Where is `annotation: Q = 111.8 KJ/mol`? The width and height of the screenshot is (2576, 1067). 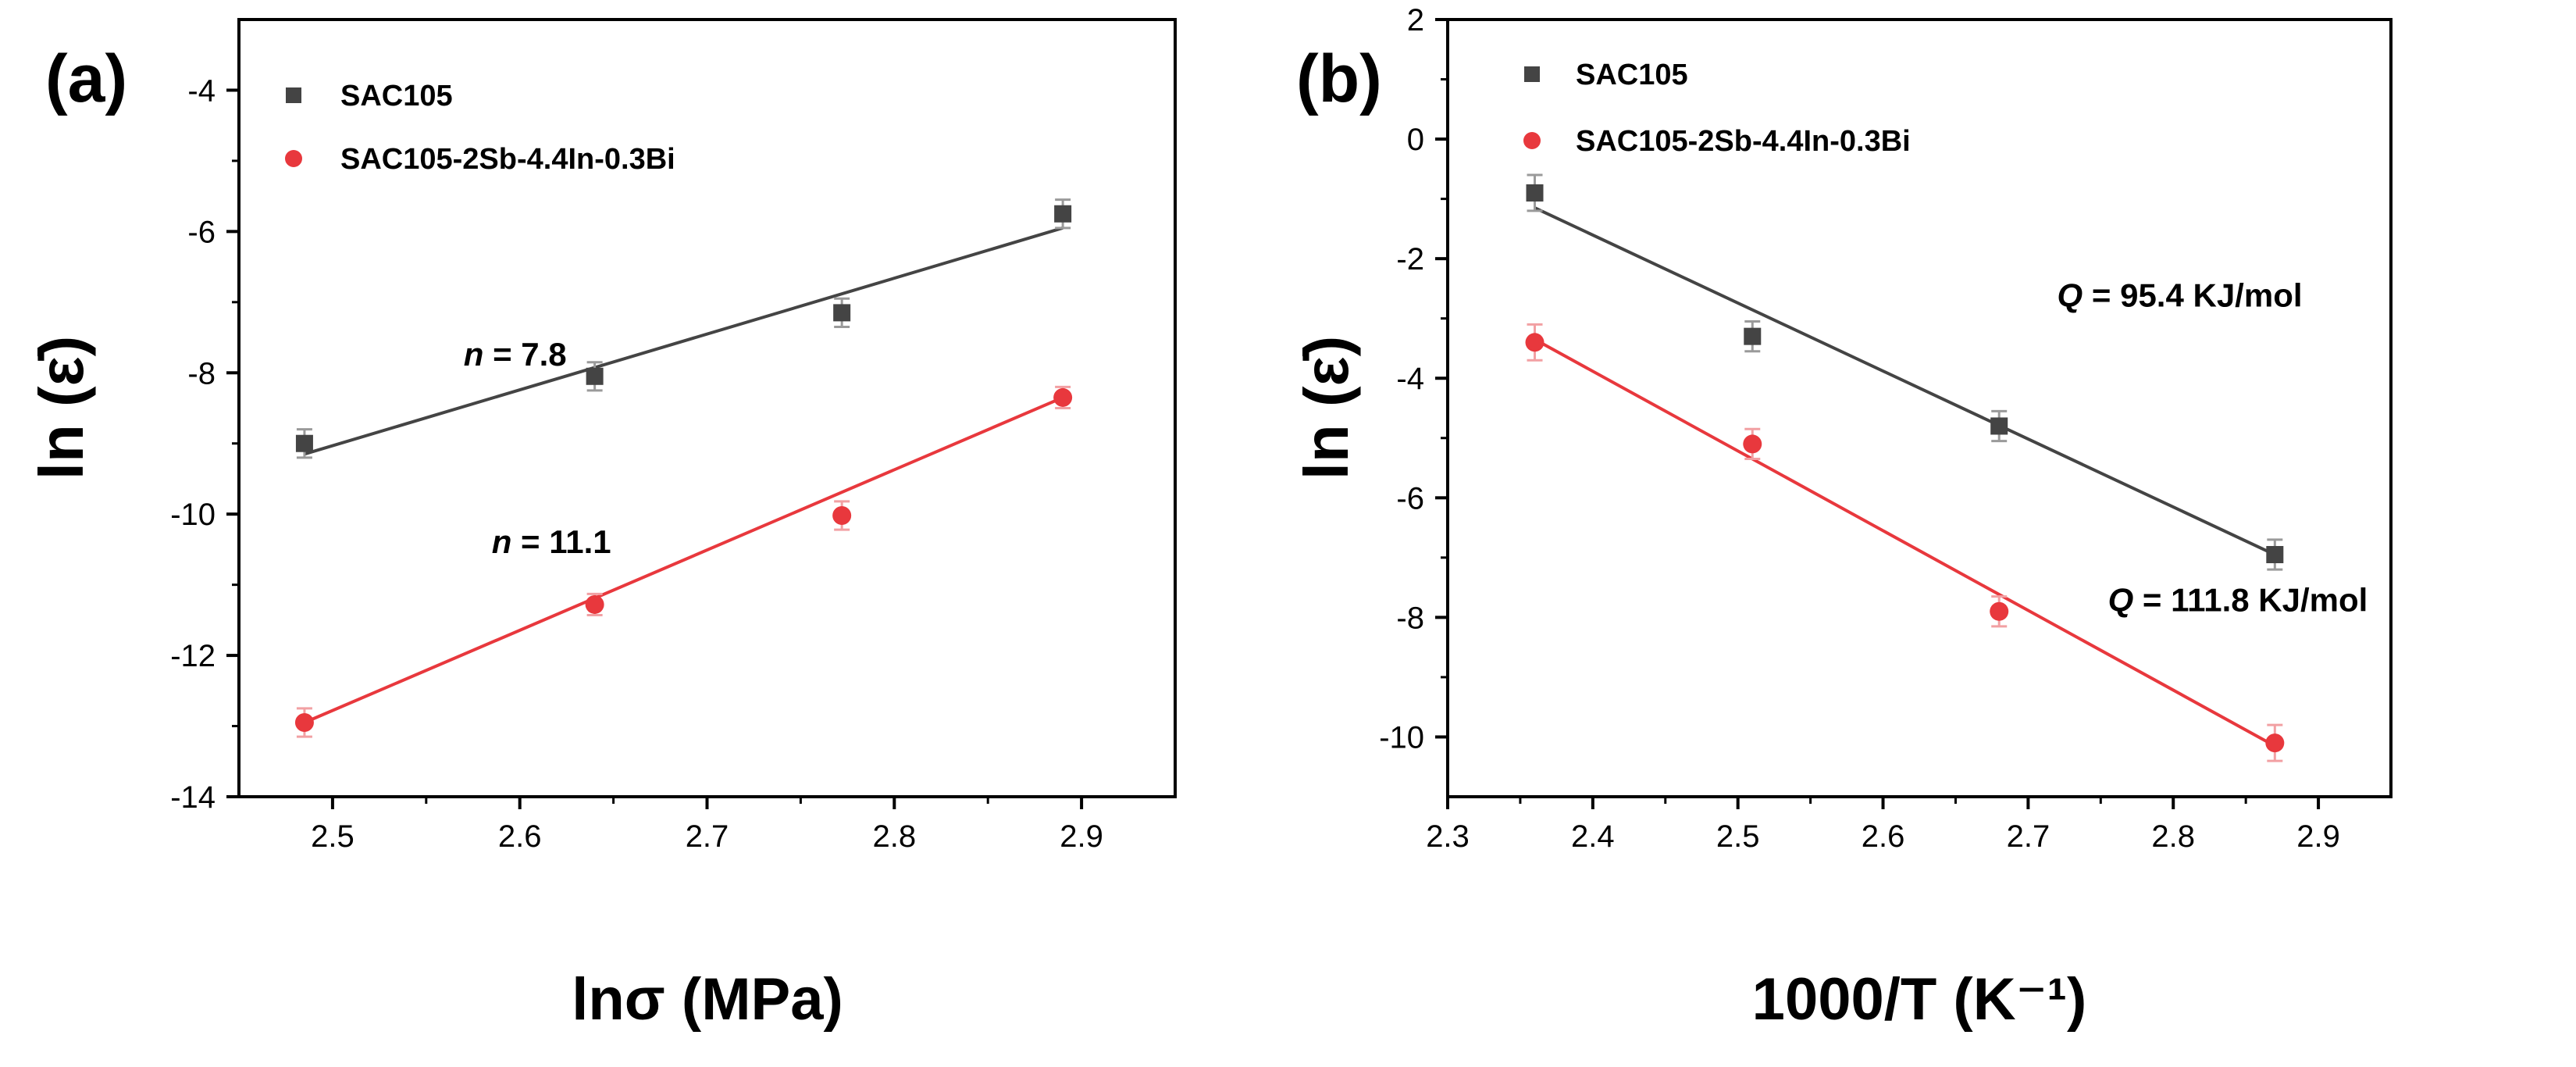
annotation: Q = 111.8 KJ/mol is located at coordinates (2238, 600).